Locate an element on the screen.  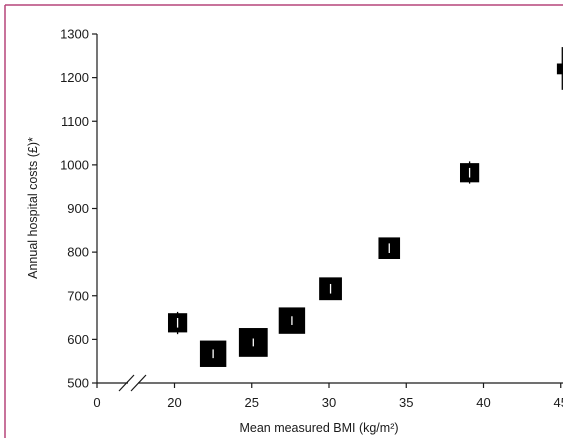
y-tick-label: 900 is located at coordinates (78, 208).